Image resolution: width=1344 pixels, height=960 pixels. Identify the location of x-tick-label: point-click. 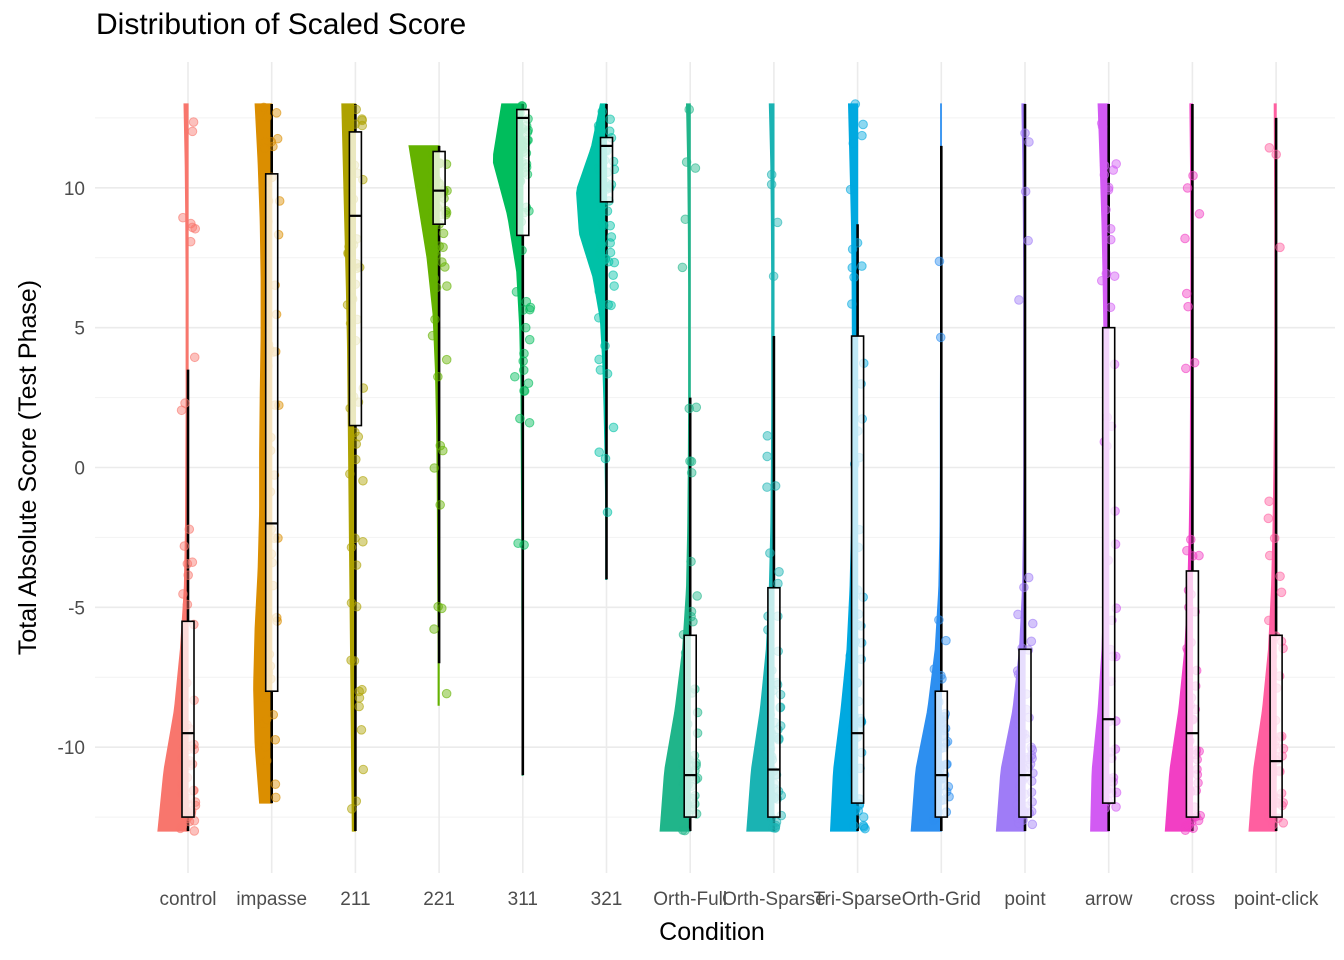
(1276, 899).